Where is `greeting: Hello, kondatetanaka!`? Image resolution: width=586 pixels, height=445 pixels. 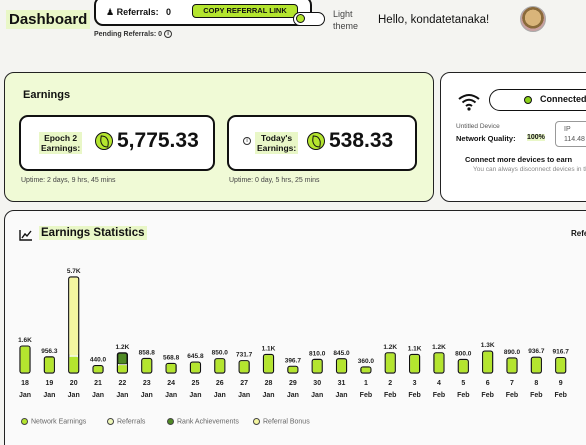 greeting: Hello, kondatetanaka! is located at coordinates (434, 20).